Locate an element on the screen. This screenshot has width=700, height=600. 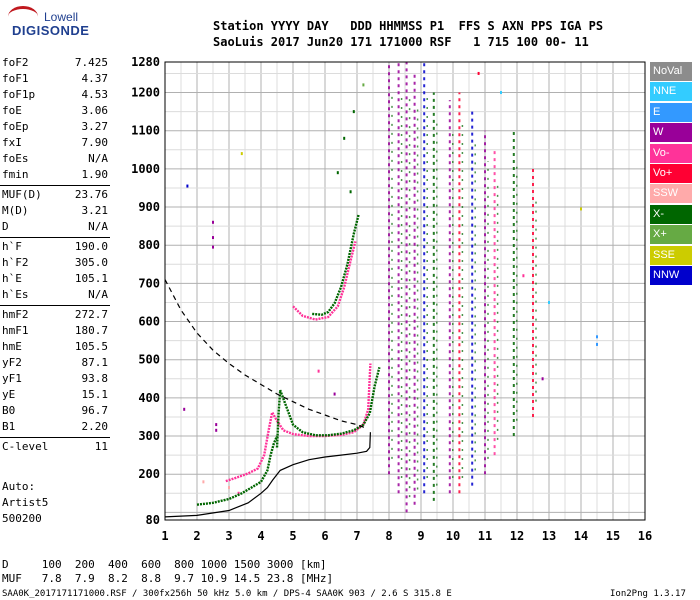
param-key: yE is located at coordinates (9, 394).